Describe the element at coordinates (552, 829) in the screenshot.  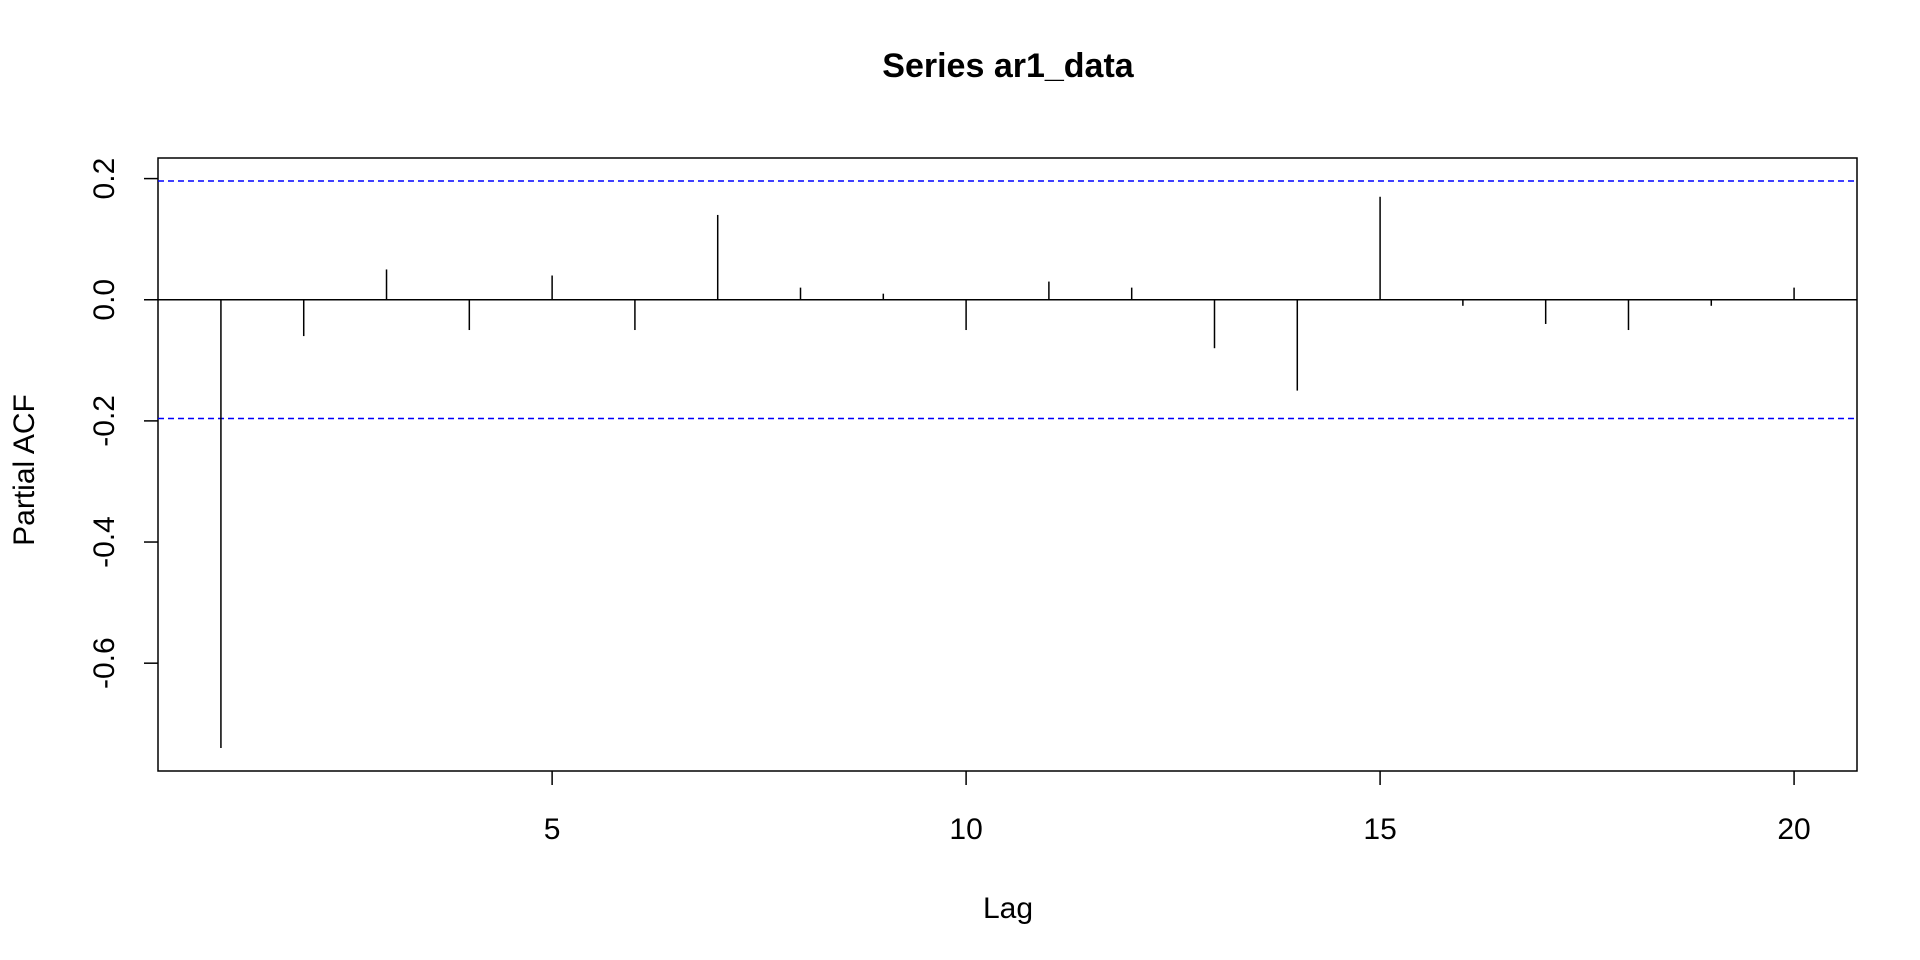
I see `x-tick-label: 5` at that location.